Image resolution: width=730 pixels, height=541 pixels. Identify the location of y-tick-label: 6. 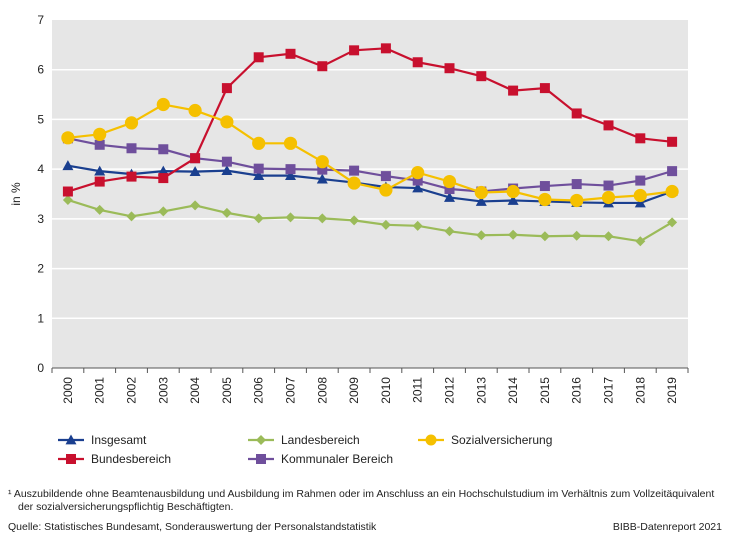
(40, 70).